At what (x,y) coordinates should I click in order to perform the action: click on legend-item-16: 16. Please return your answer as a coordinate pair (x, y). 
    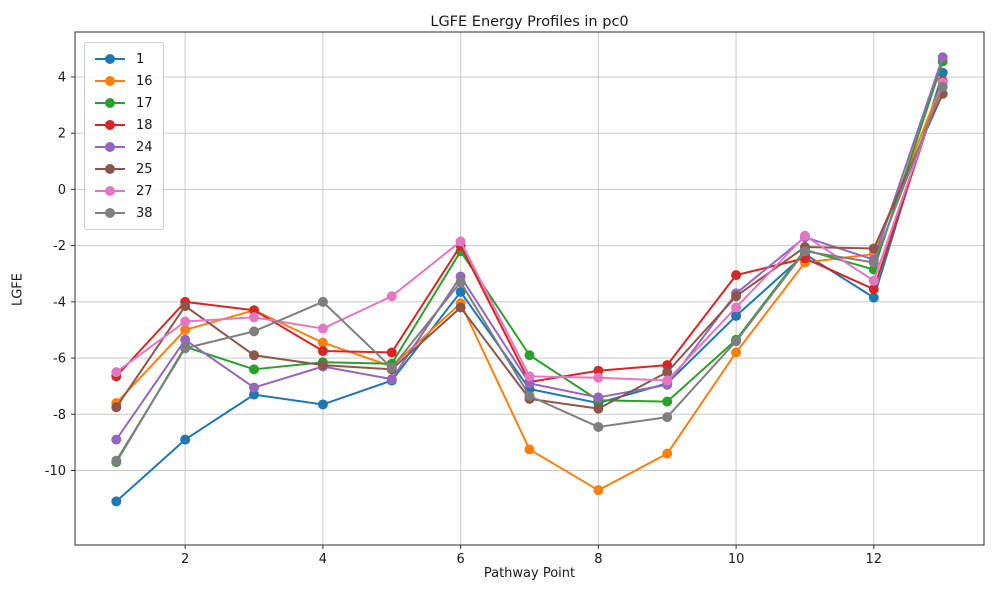
    Looking at the image, I should click on (123, 81).